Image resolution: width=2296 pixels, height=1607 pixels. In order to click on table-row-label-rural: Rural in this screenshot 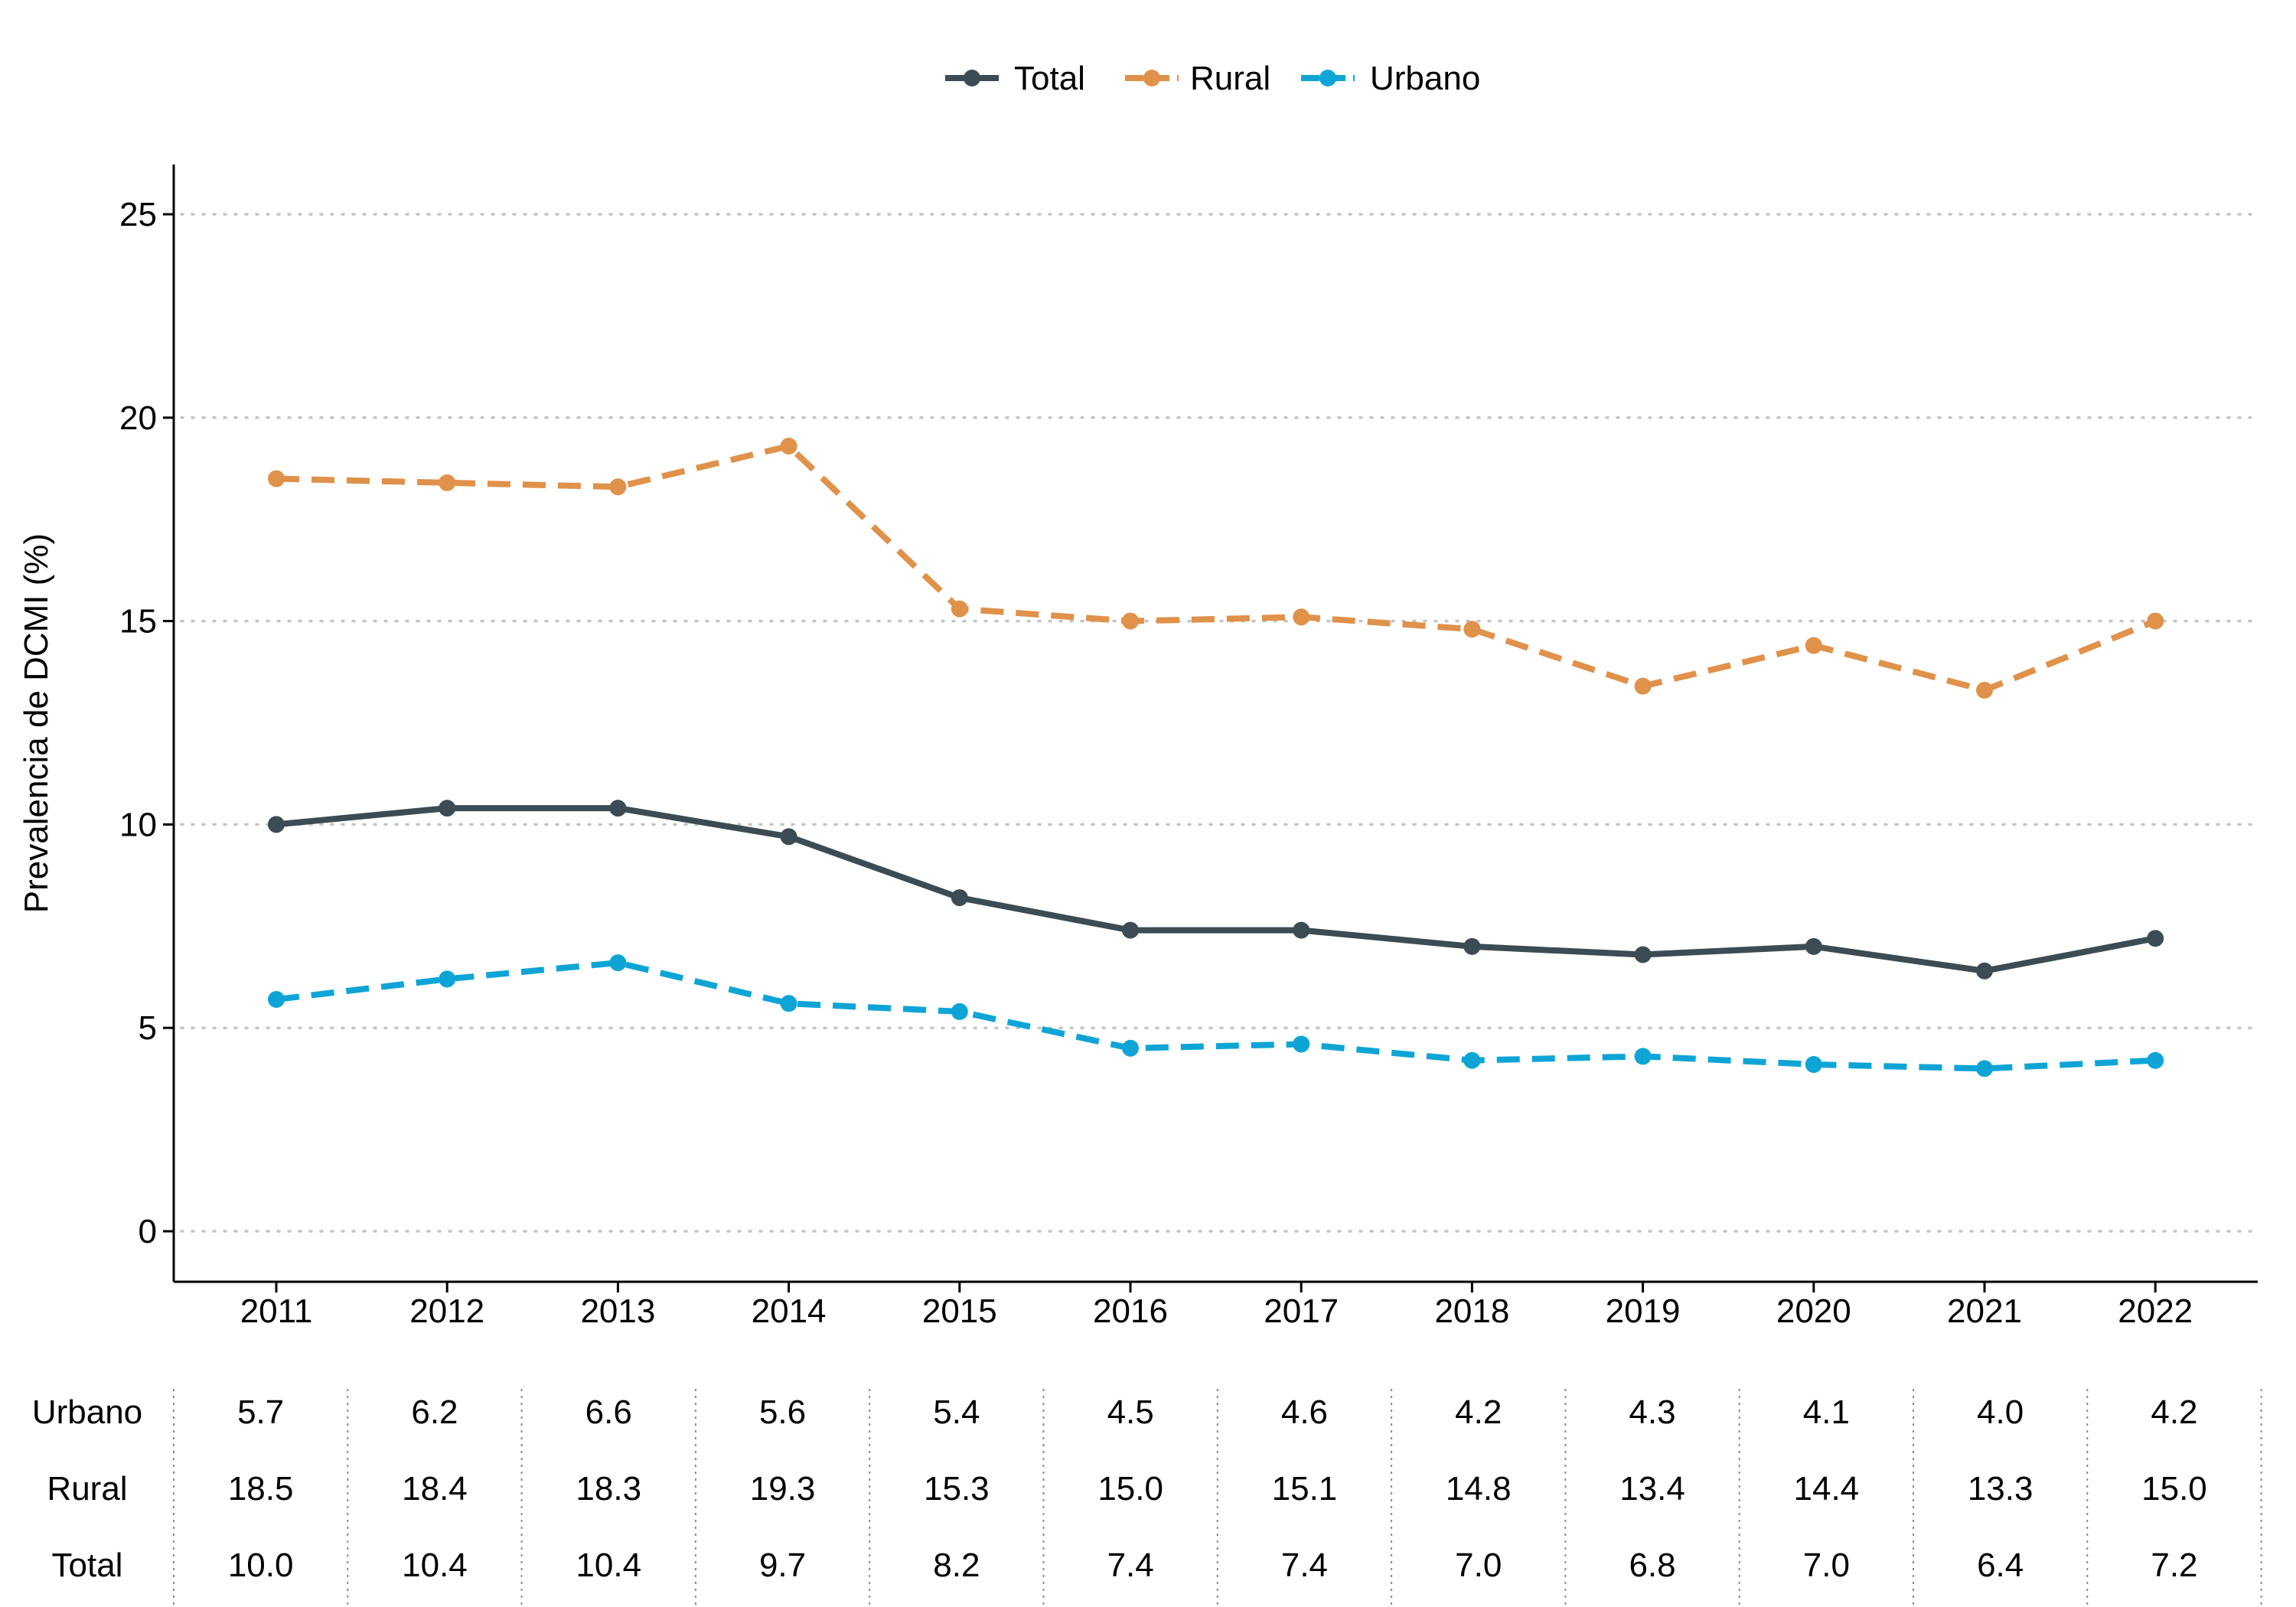, I will do `click(87, 1489)`.